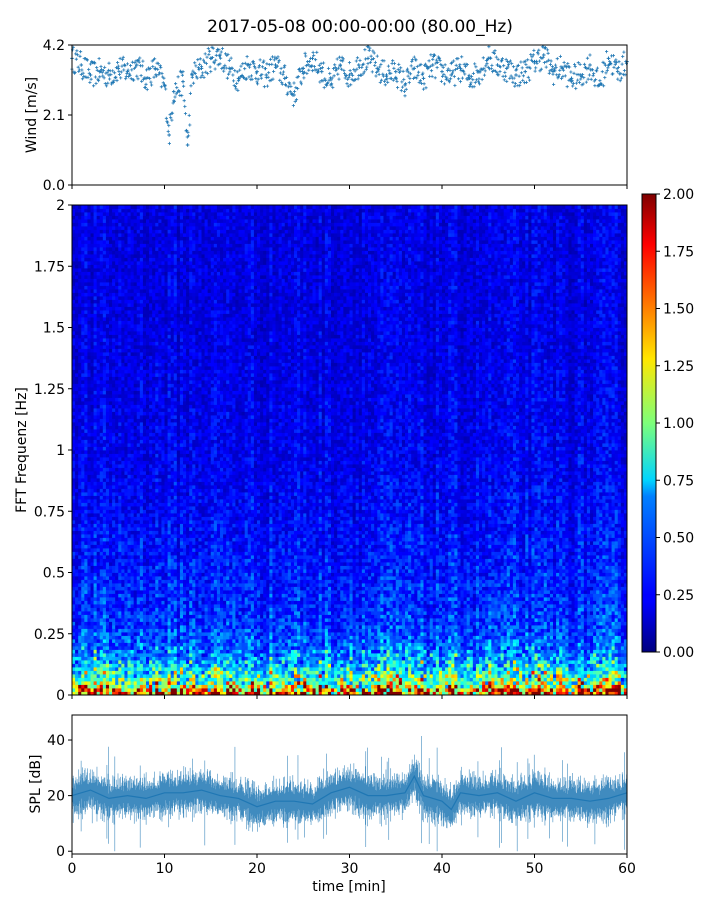  What do you see at coordinates (32, 115) in the screenshot?
I see `wind-ylabel: Wind [m/s]` at bounding box center [32, 115].